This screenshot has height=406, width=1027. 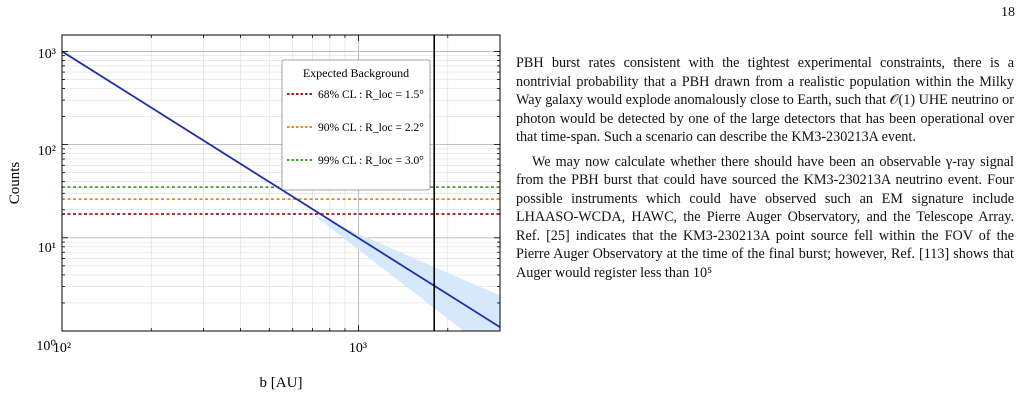 What do you see at coordinates (47, 54) in the screenshot?
I see `ytick-label-1000: 10³` at bounding box center [47, 54].